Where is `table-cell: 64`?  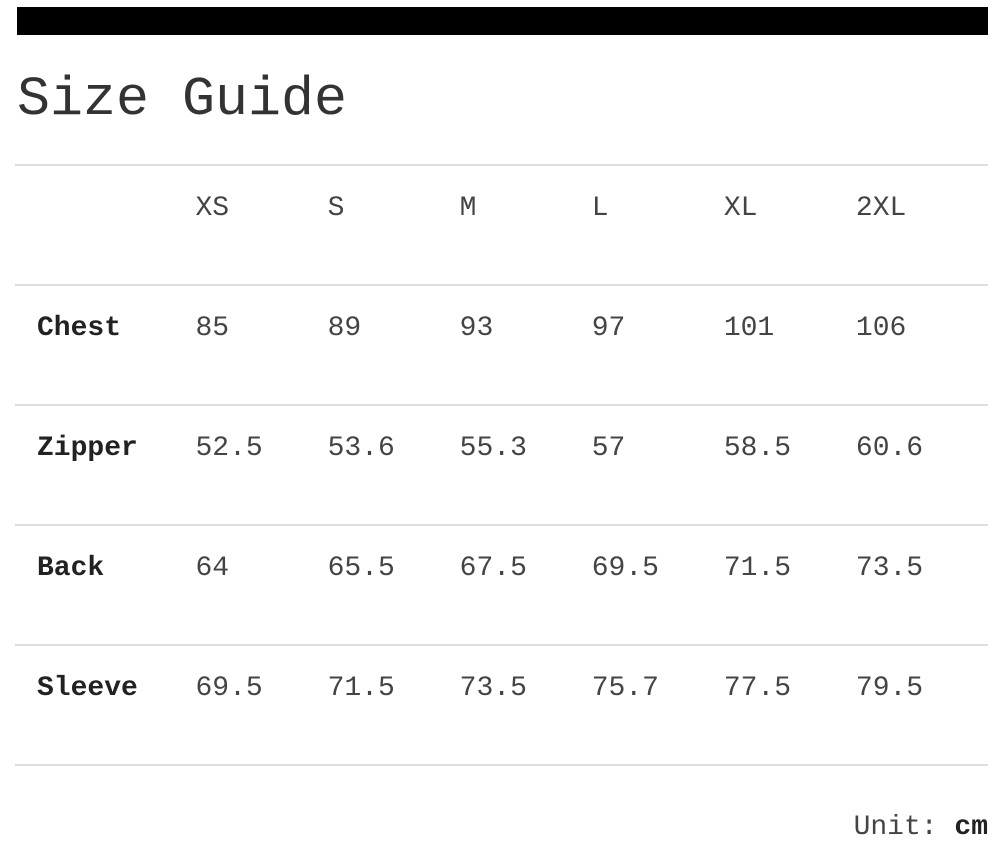 table-cell: 64 is located at coordinates (261, 584).